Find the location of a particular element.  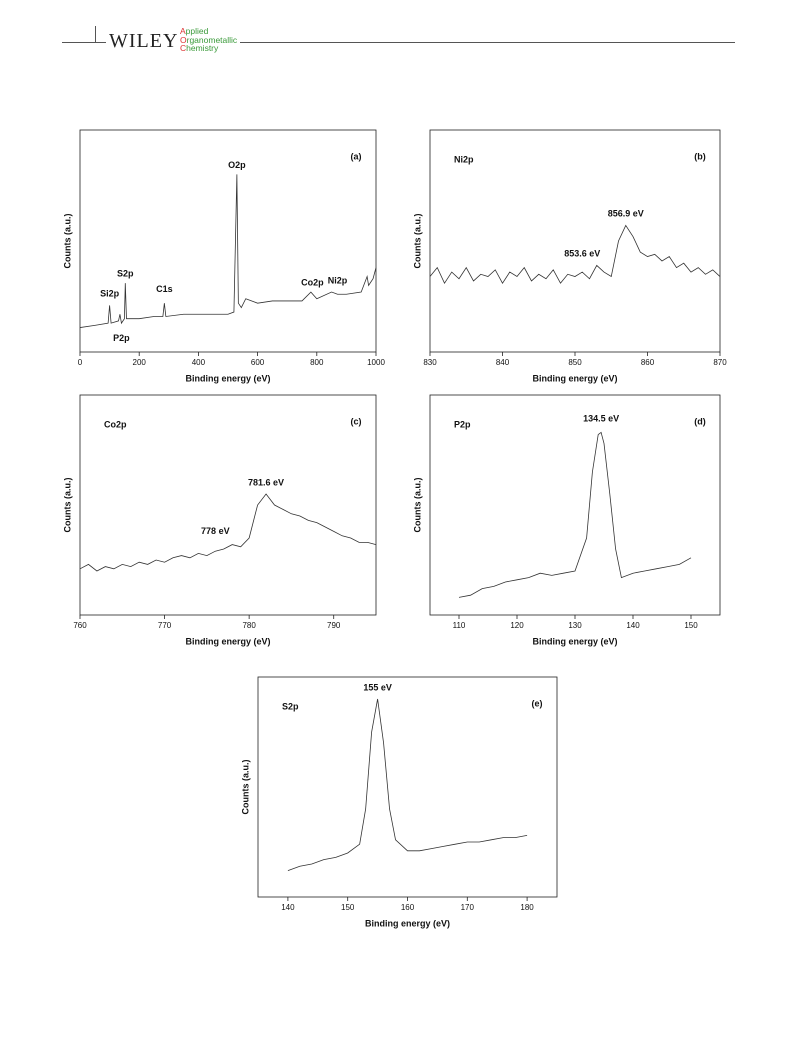

x-tick-label: 830 is located at coordinates (430, 362).